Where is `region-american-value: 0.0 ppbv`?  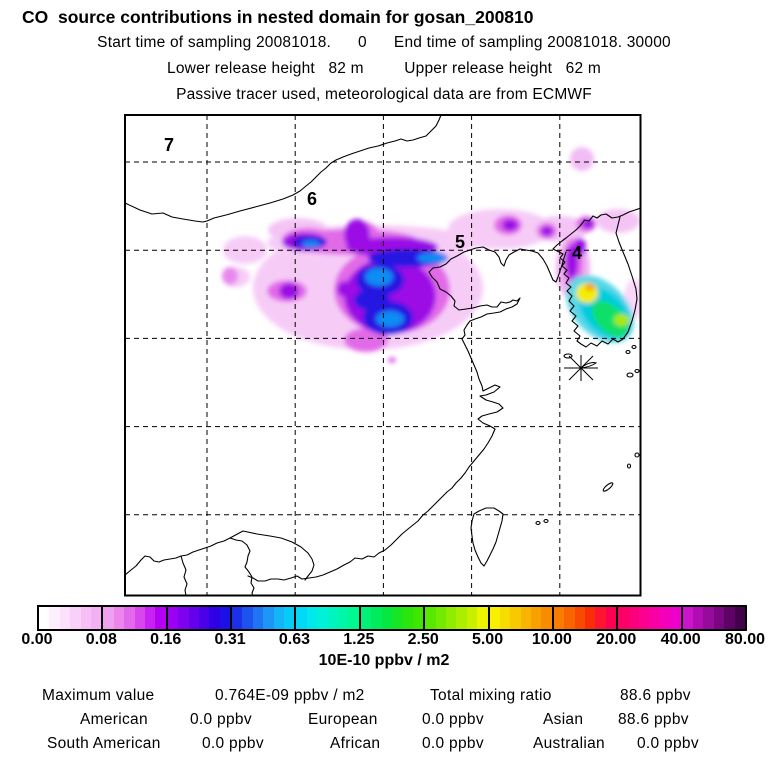
region-american-value: 0.0 ppbv is located at coordinates (221, 719).